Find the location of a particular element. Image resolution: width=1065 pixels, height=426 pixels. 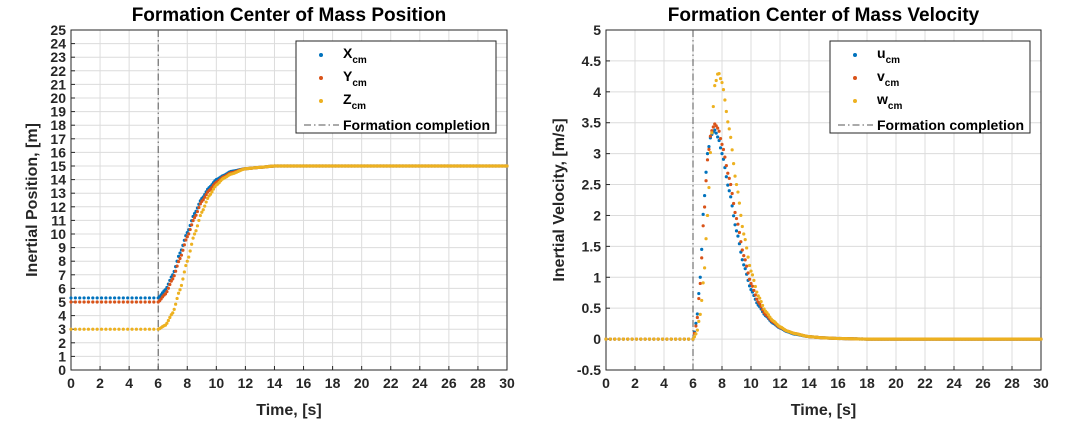

y-axis-label: Inertial Velocity, [m/s] is located at coordinates (559, 199).